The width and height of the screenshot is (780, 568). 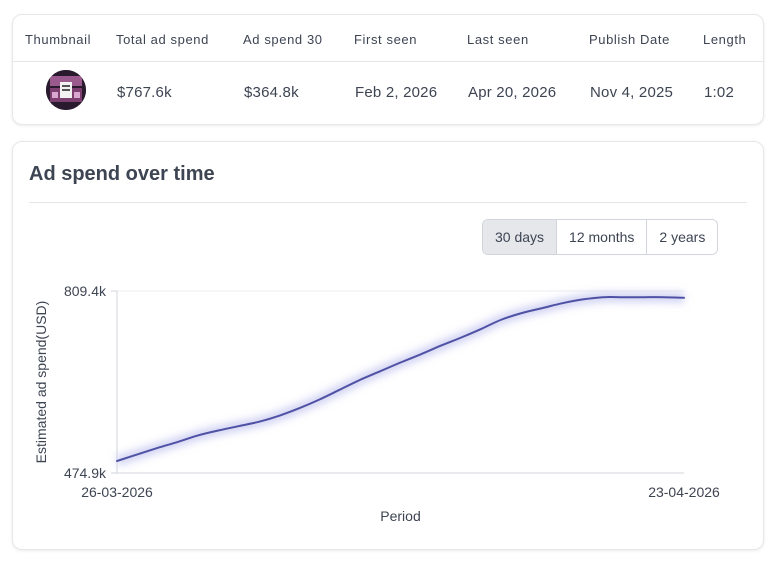 I want to click on x-tick-label-start: 26-03-2026, so click(x=117, y=492).